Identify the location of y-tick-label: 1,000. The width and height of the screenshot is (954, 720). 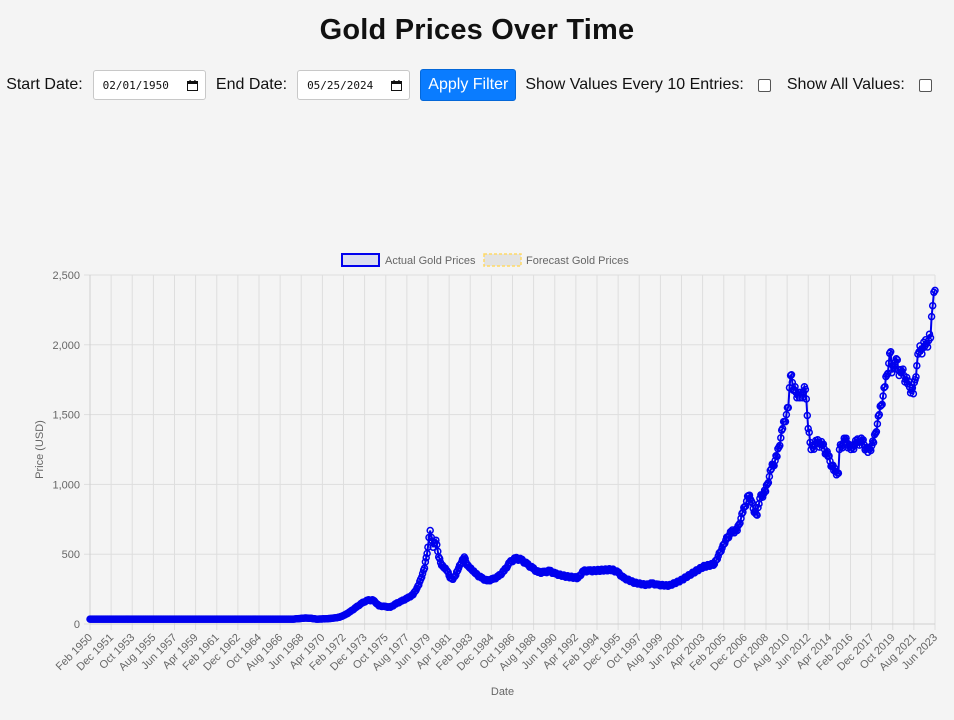
(66, 485).